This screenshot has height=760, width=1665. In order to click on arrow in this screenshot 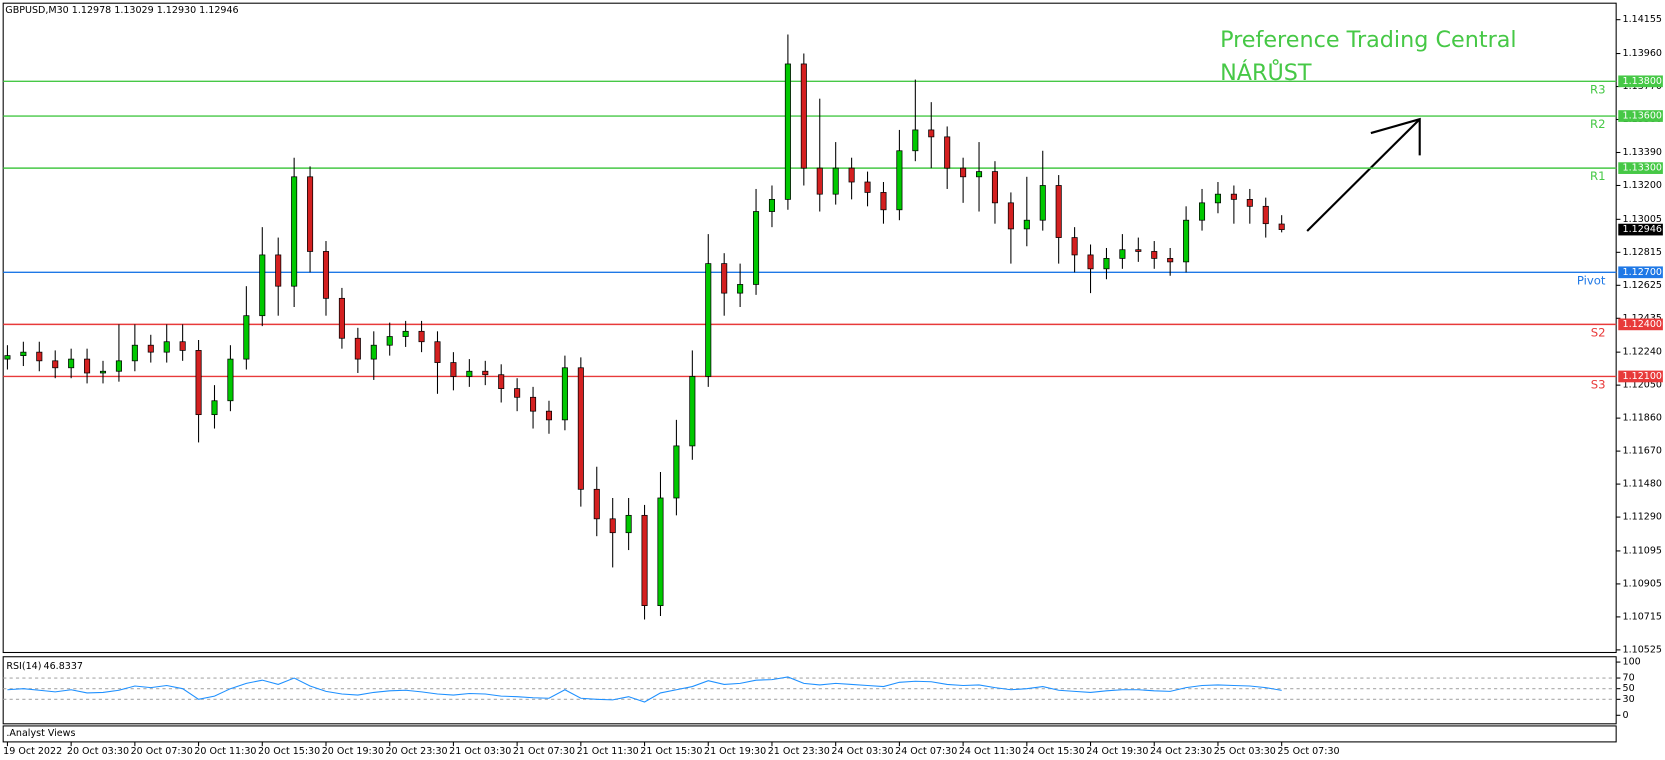, I will do `click(1363, 175)`.